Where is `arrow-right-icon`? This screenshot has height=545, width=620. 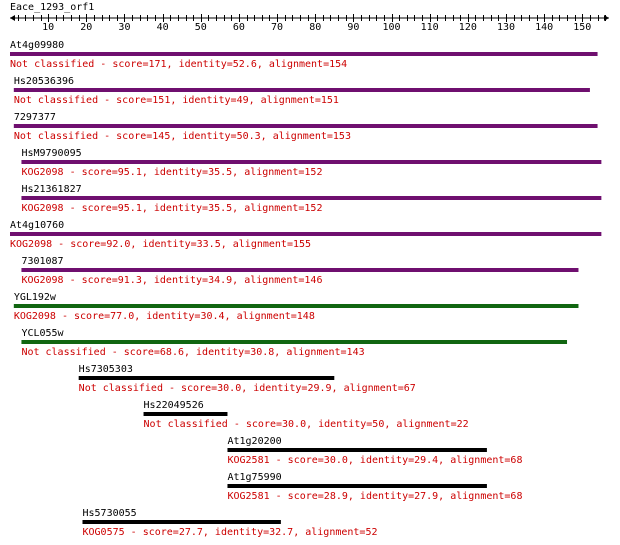 arrow-right-icon is located at coordinates (606, 18).